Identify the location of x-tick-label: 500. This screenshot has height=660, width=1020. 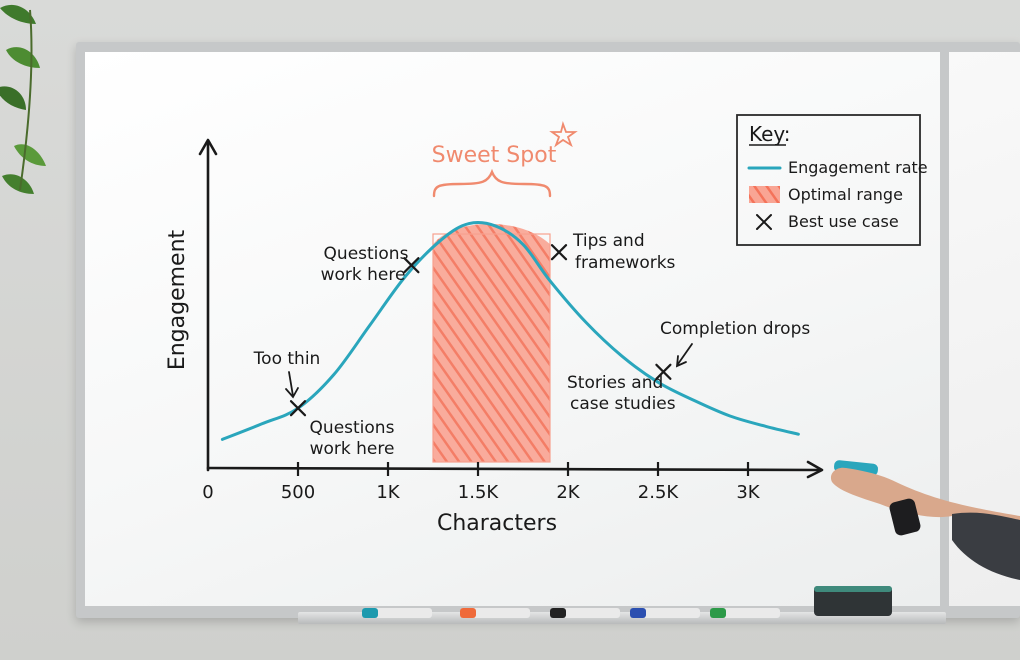
(298, 492).